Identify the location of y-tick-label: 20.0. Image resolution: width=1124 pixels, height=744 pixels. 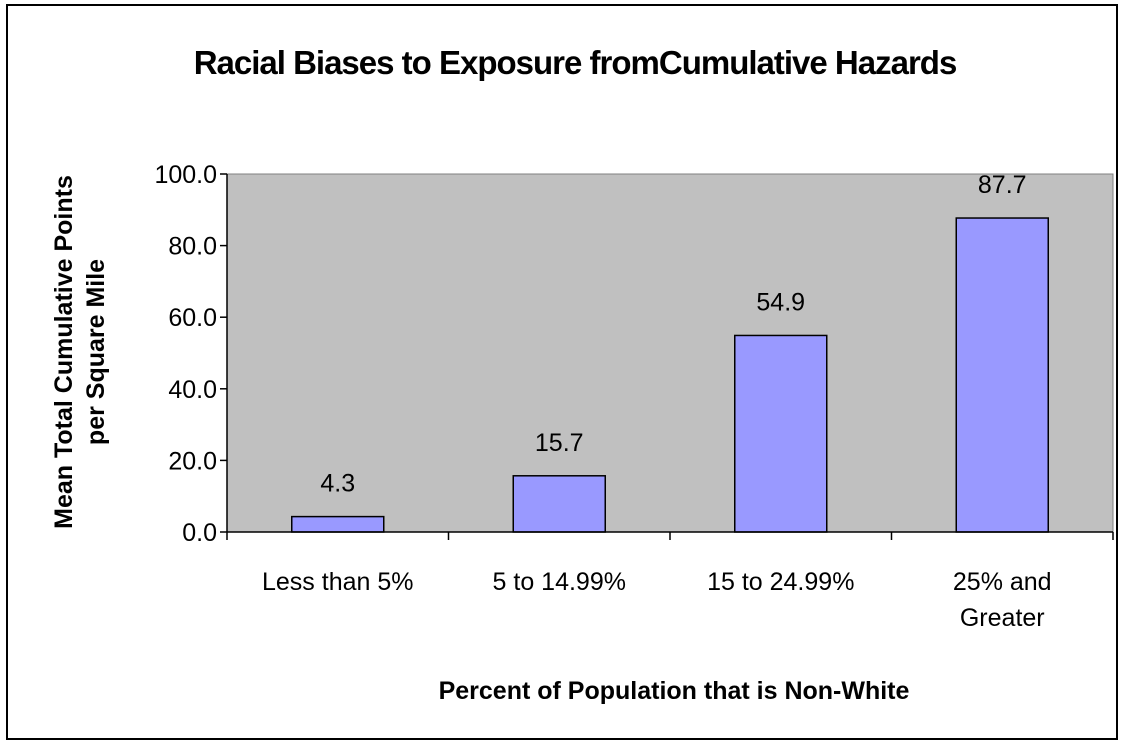
(192, 461).